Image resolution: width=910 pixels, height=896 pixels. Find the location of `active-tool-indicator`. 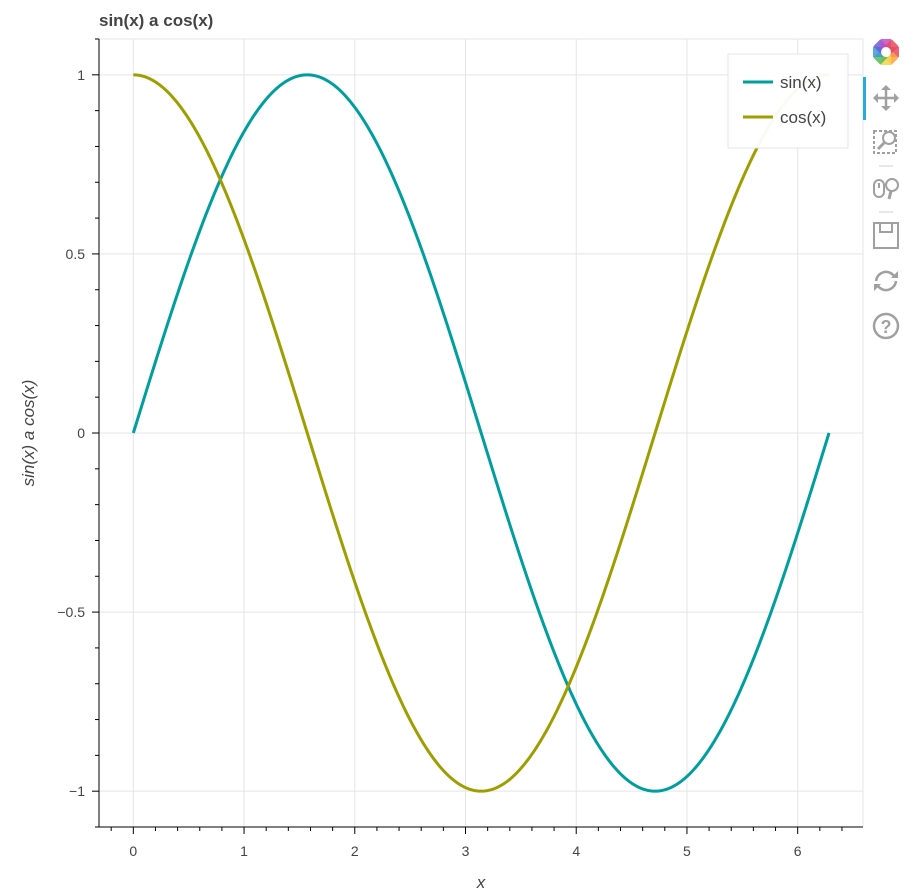

active-tool-indicator is located at coordinates (864, 98).